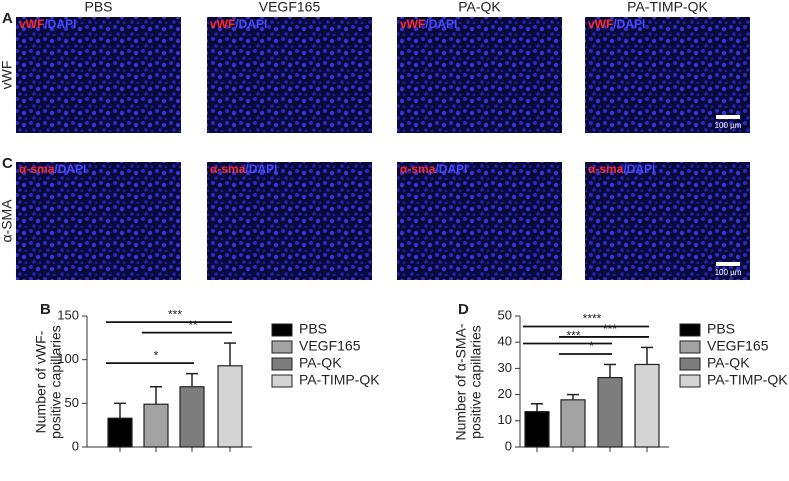 Image resolution: width=789 pixels, height=481 pixels. What do you see at coordinates (68, 314) in the screenshot?
I see `y-tick-label: 150` at bounding box center [68, 314].